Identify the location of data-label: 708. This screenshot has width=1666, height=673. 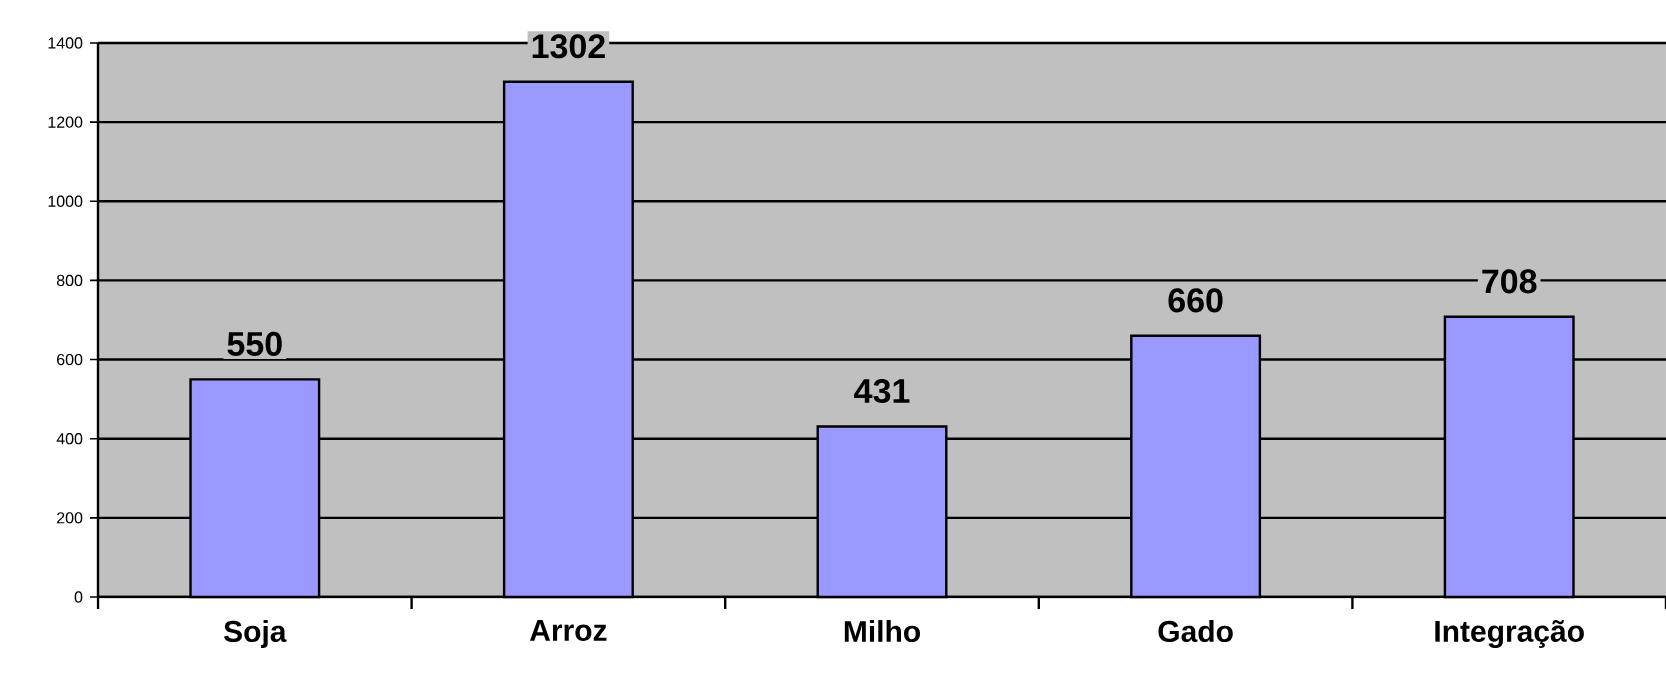
(1509, 281).